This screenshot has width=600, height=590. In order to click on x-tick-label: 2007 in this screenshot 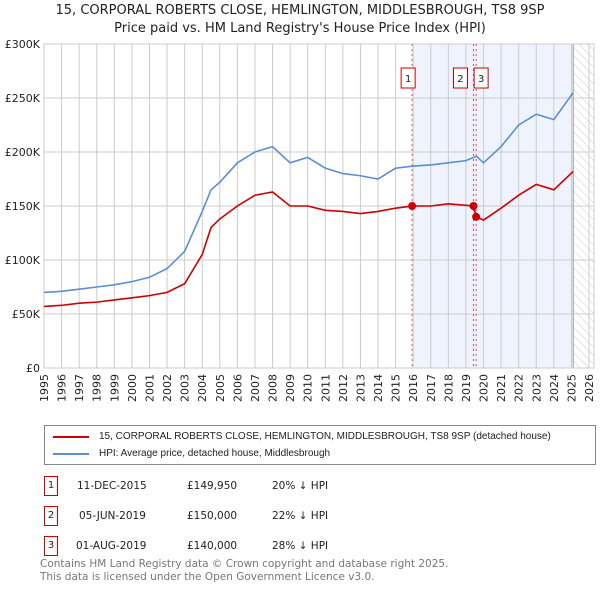, I will do `click(255, 388)`.